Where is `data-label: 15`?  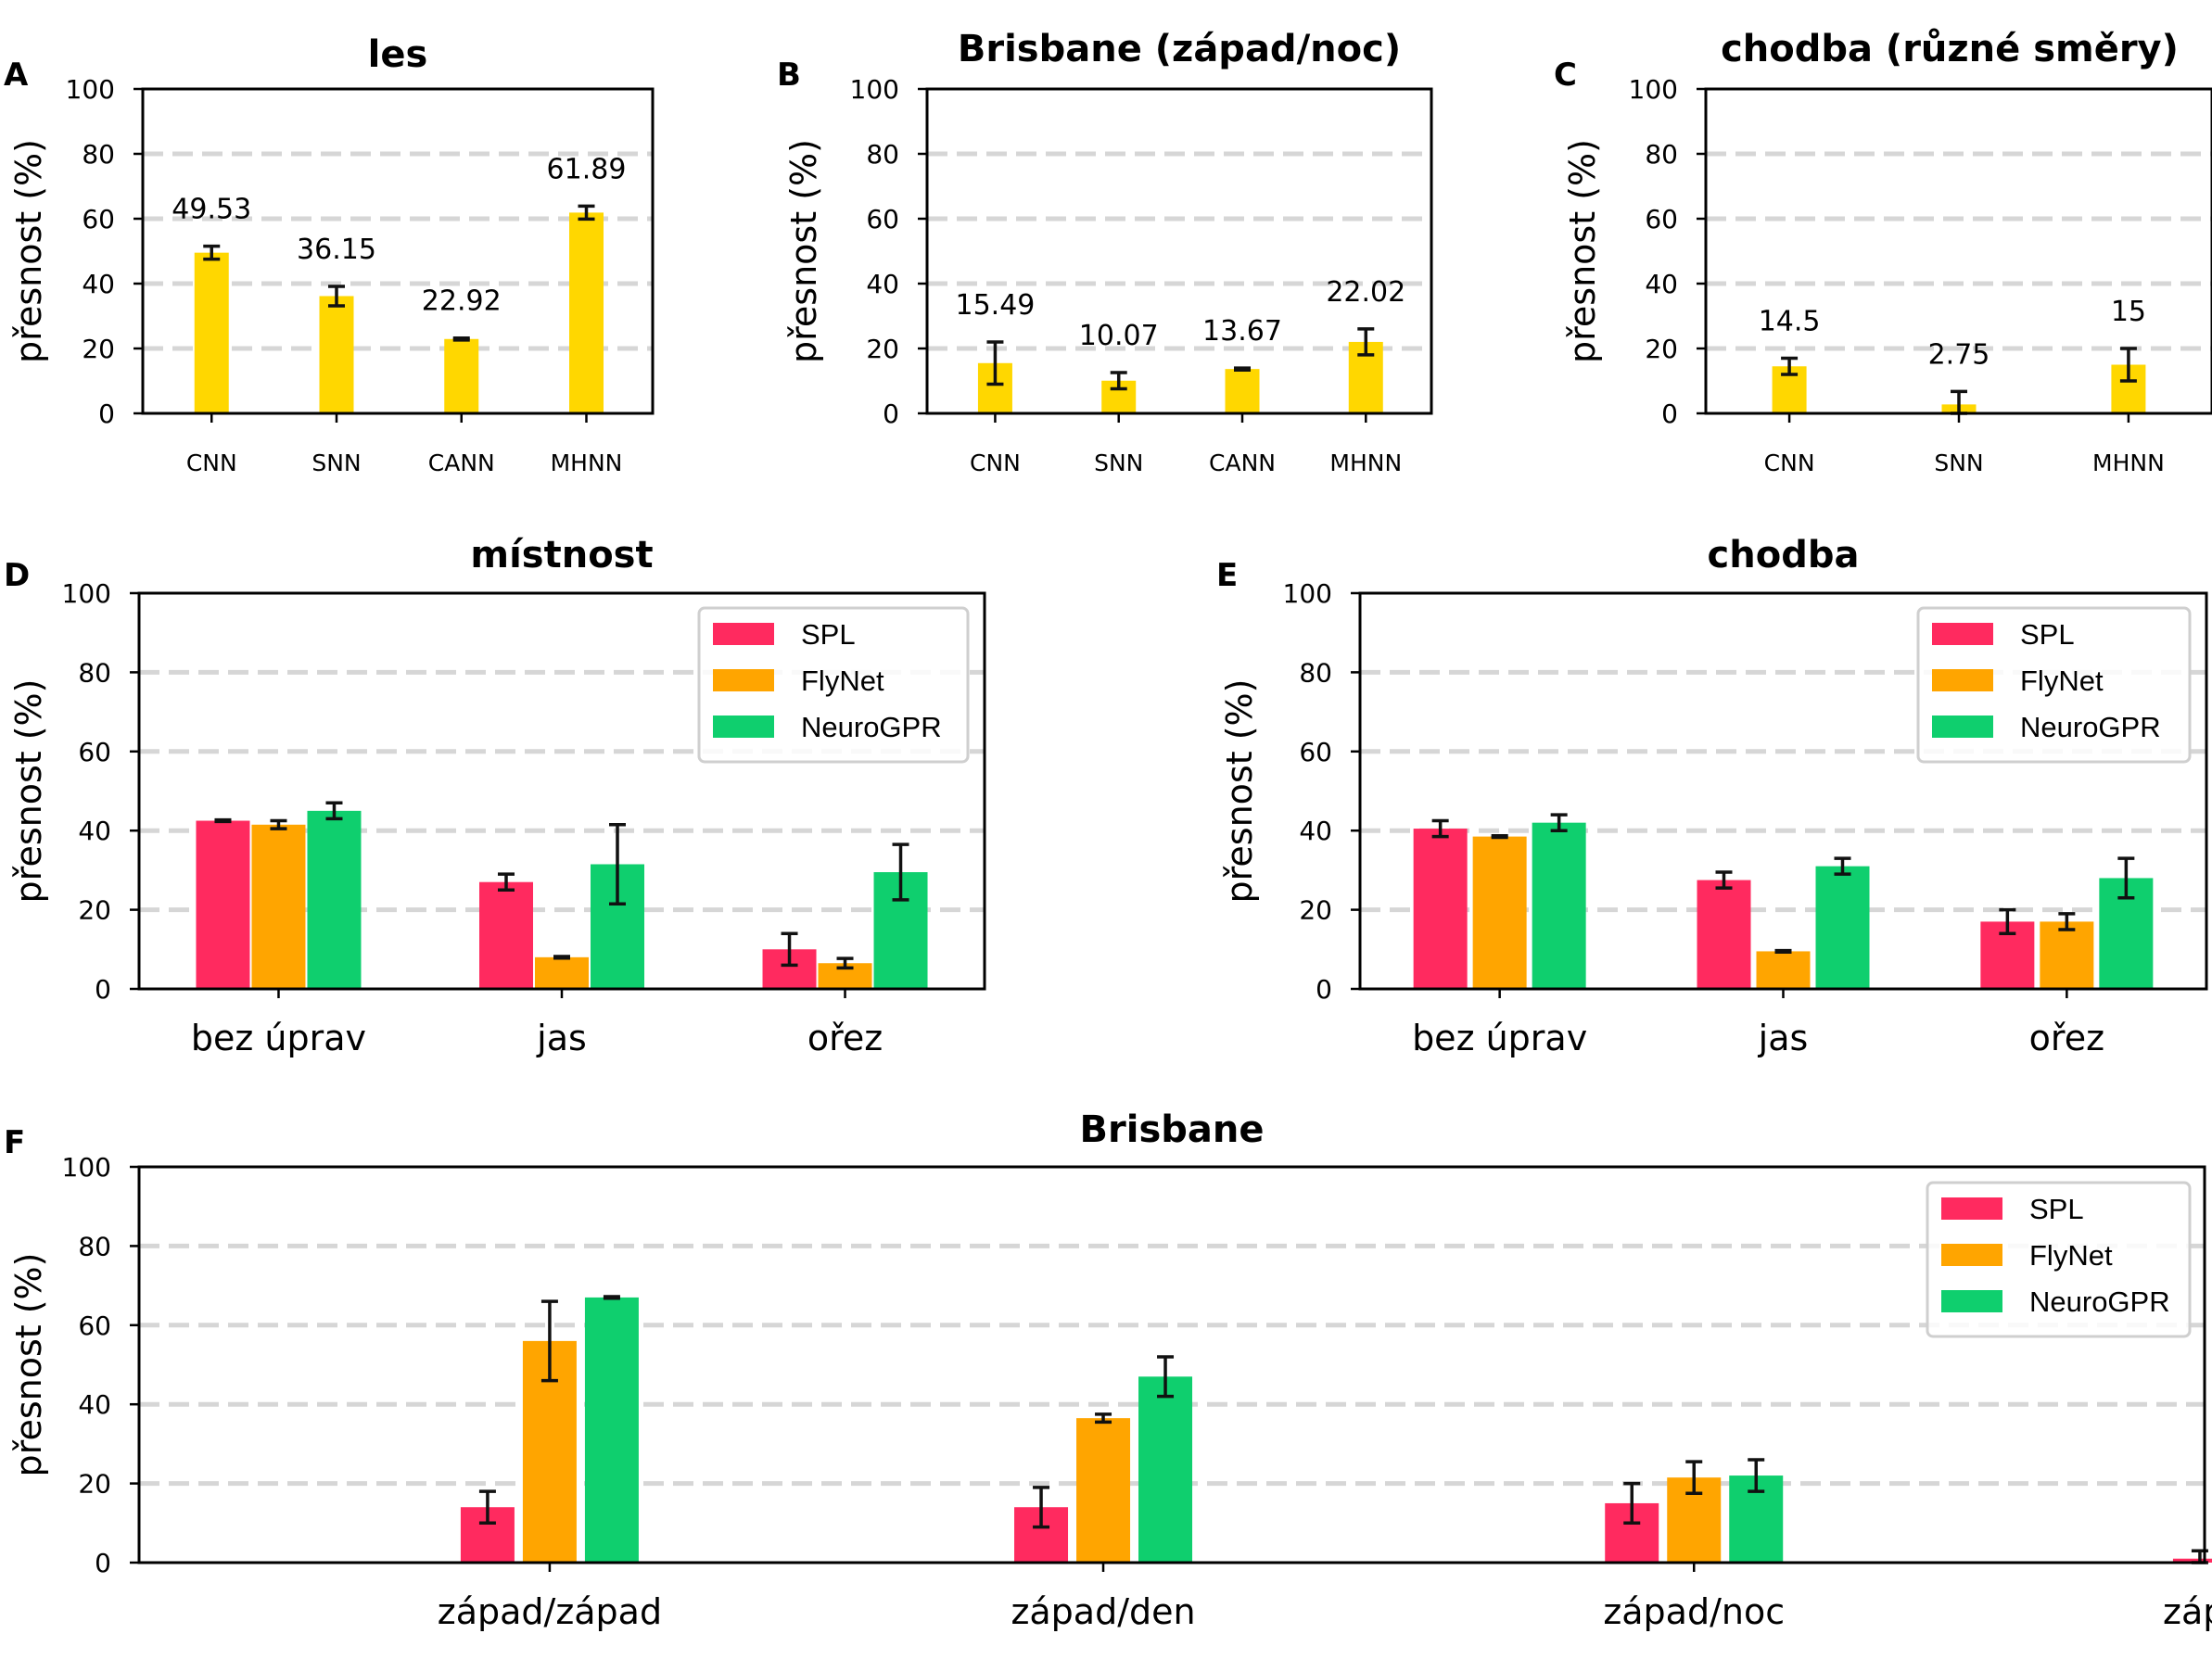
data-label: 15 is located at coordinates (2128, 312).